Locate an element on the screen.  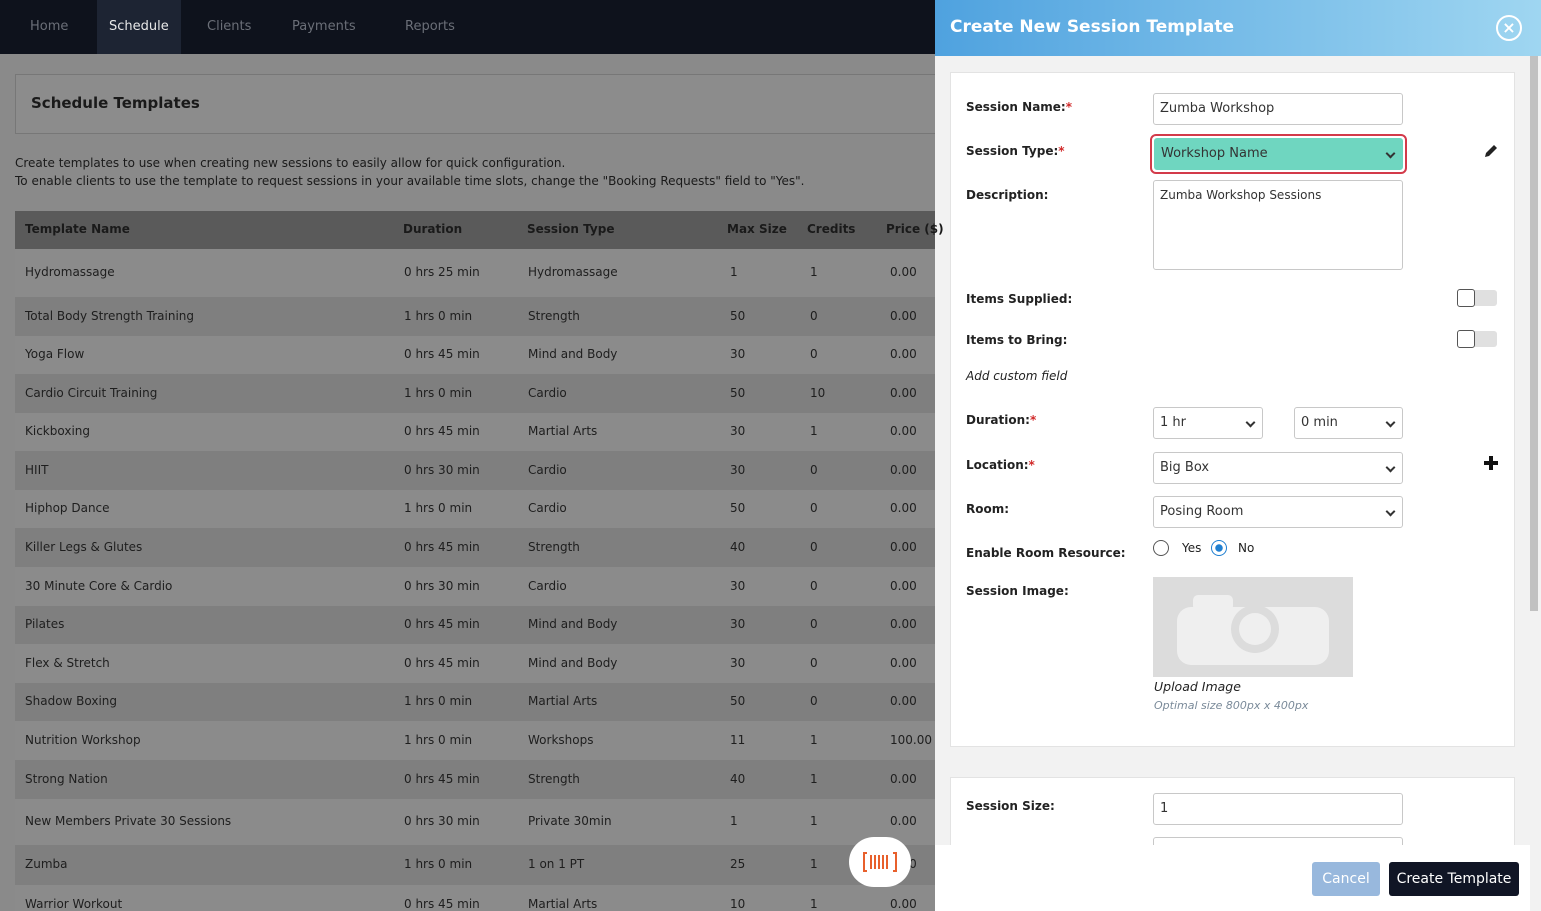
column-header: Template Name is located at coordinates (77, 229).